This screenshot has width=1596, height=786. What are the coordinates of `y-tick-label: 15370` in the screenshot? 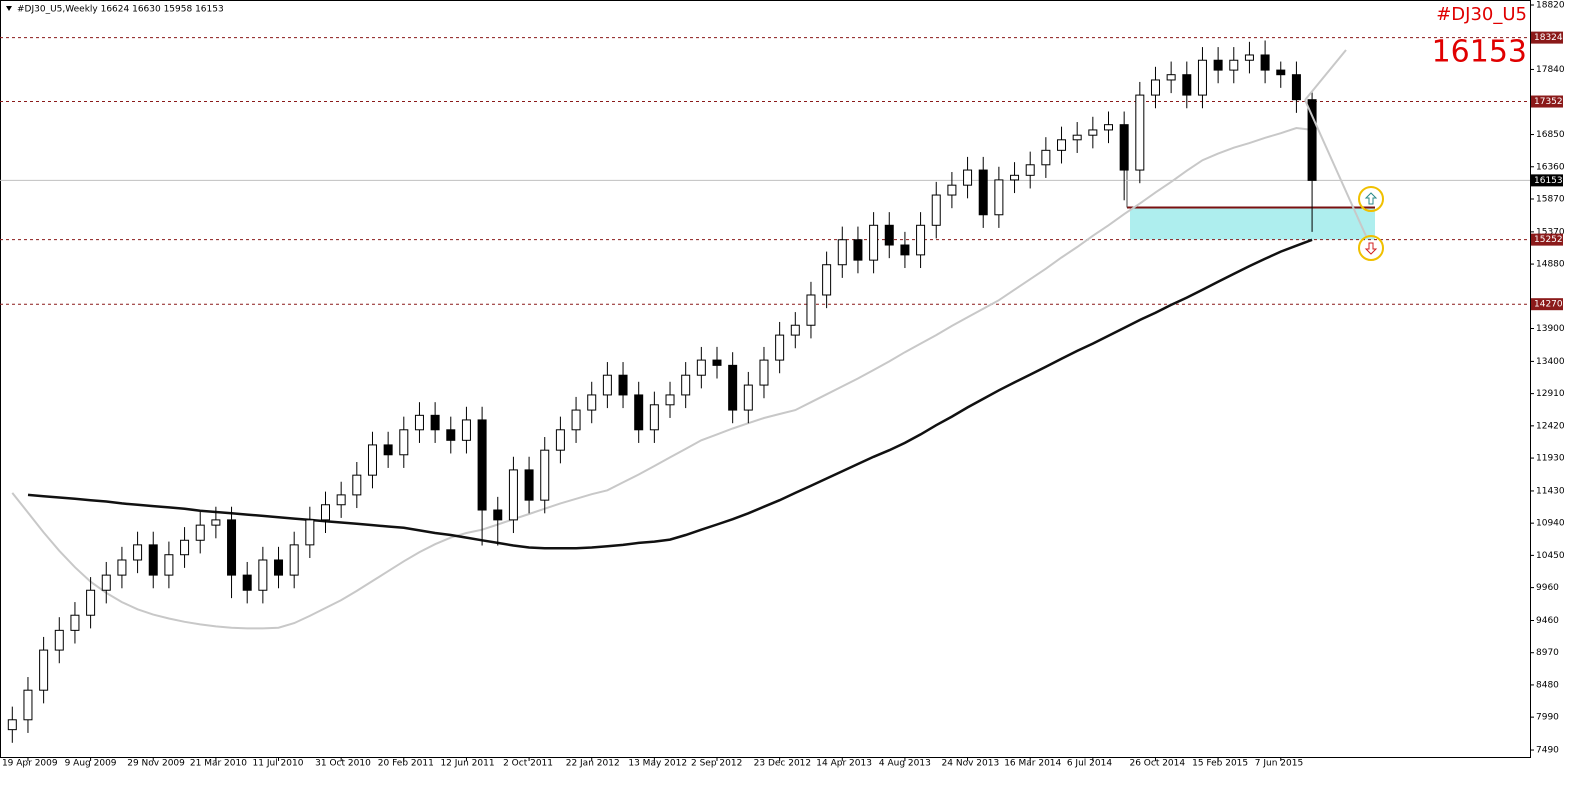 It's located at (1550, 232).